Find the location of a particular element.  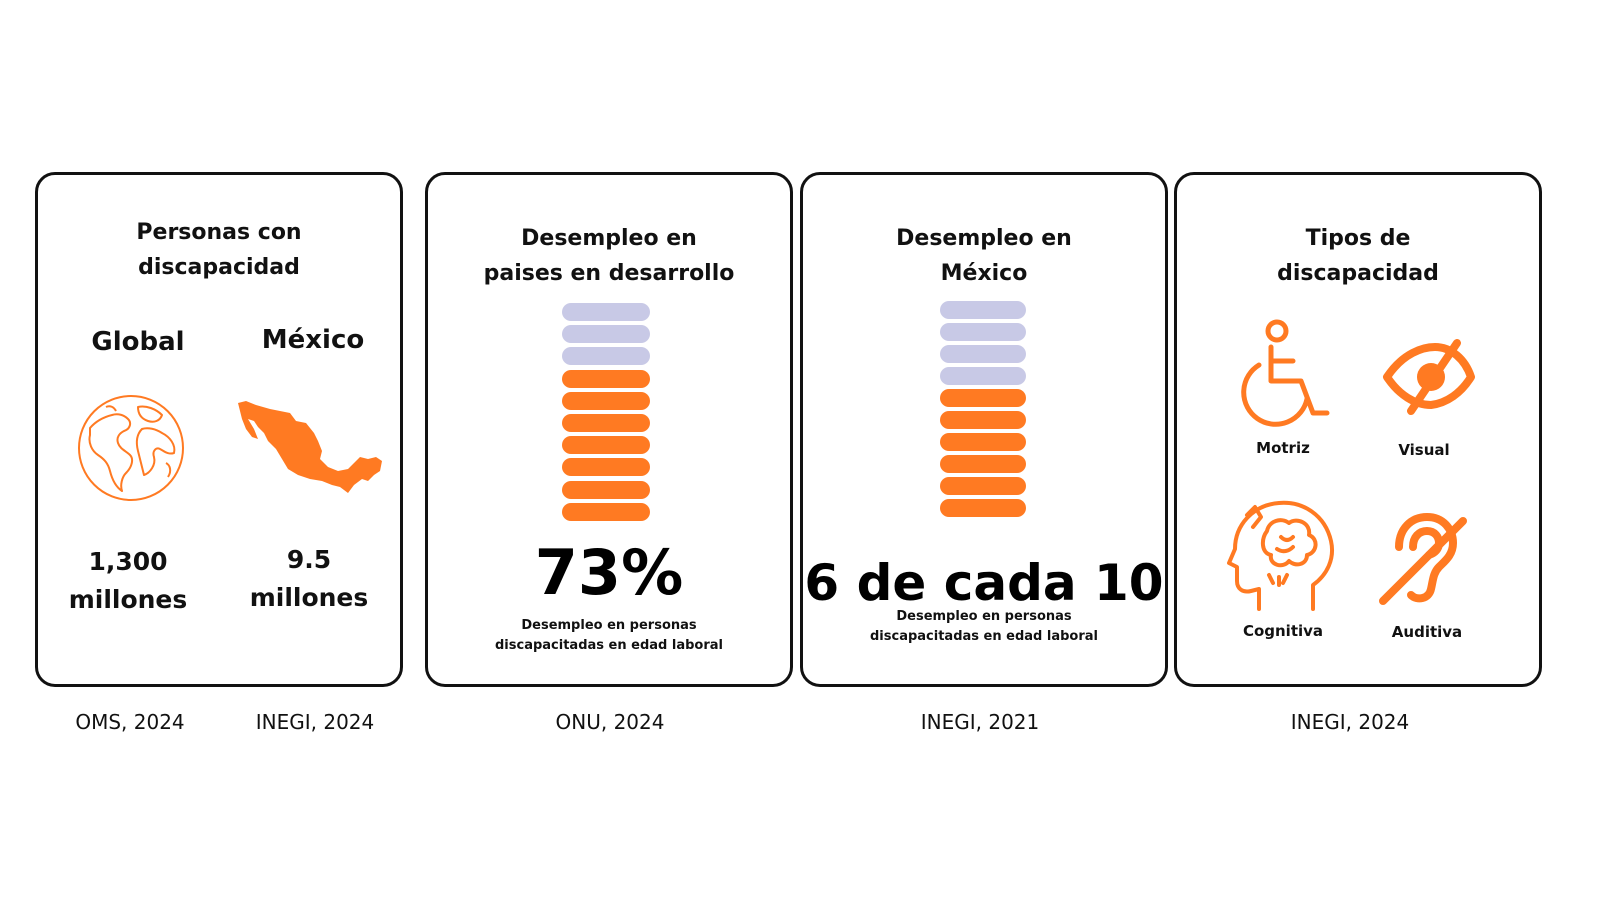

type-label-visual: Visual is located at coordinates (1424, 450).